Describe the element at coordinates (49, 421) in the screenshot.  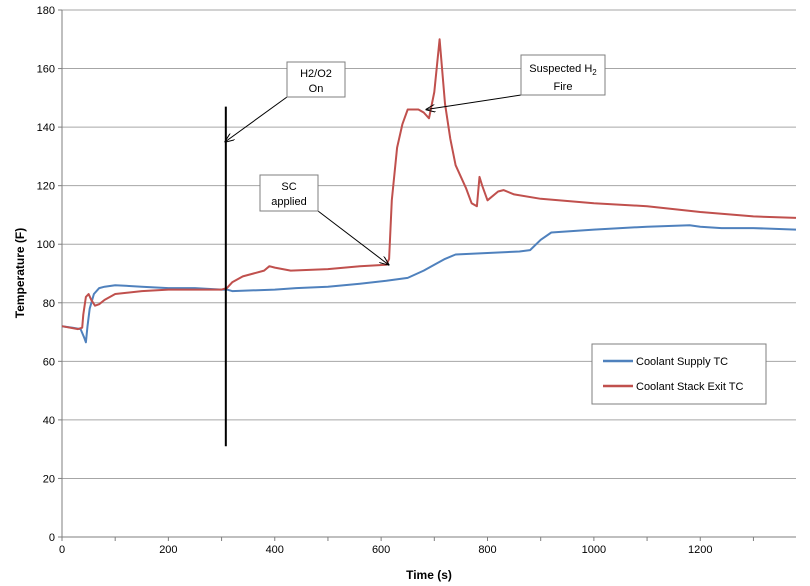
I see `y-tick-label: 40` at that location.